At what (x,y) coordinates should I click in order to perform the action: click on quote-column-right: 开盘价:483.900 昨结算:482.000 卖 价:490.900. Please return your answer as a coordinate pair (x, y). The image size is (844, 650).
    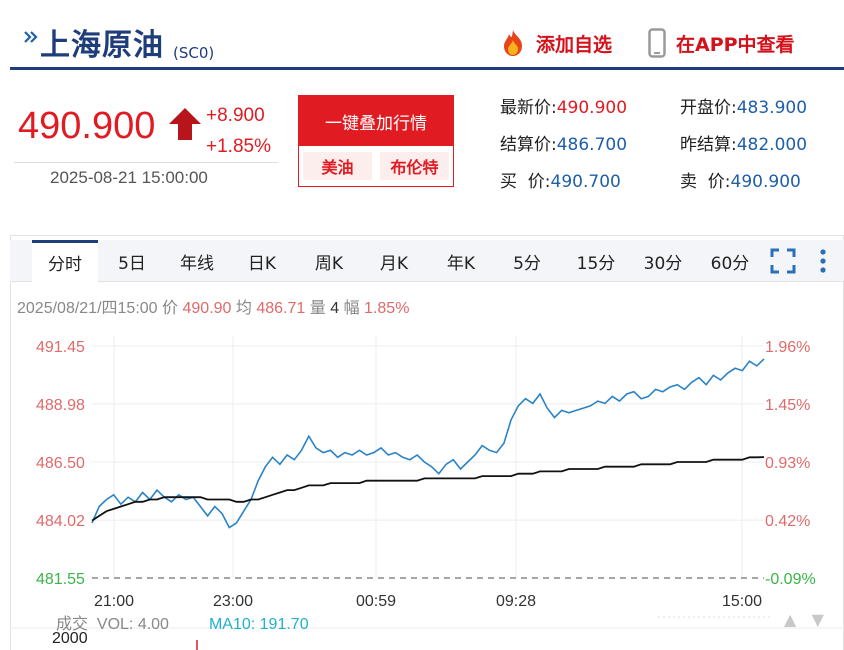
    Looking at the image, I should click on (743, 145).